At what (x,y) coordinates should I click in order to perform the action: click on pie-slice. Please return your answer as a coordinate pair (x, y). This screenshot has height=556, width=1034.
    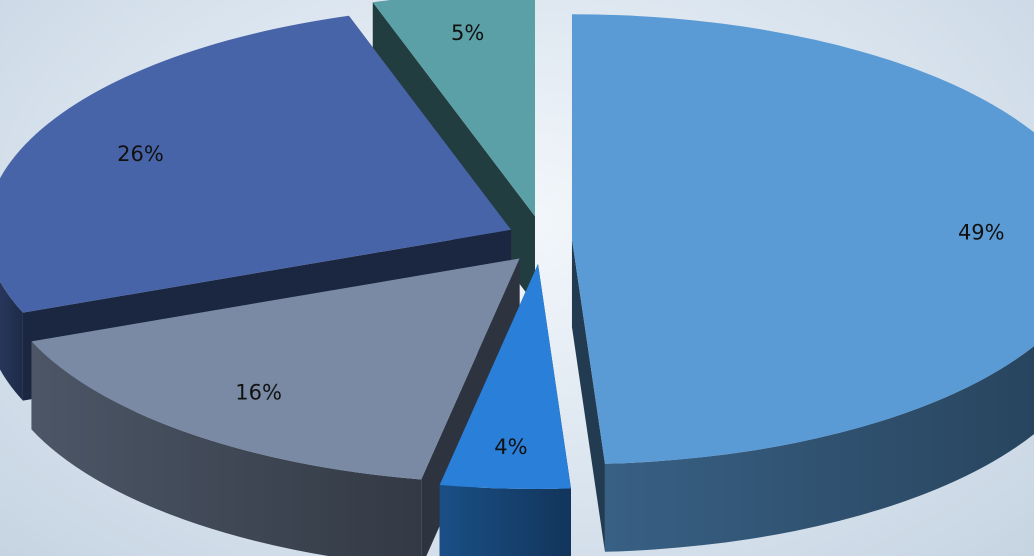
    Looking at the image, I should click on (505, 409).